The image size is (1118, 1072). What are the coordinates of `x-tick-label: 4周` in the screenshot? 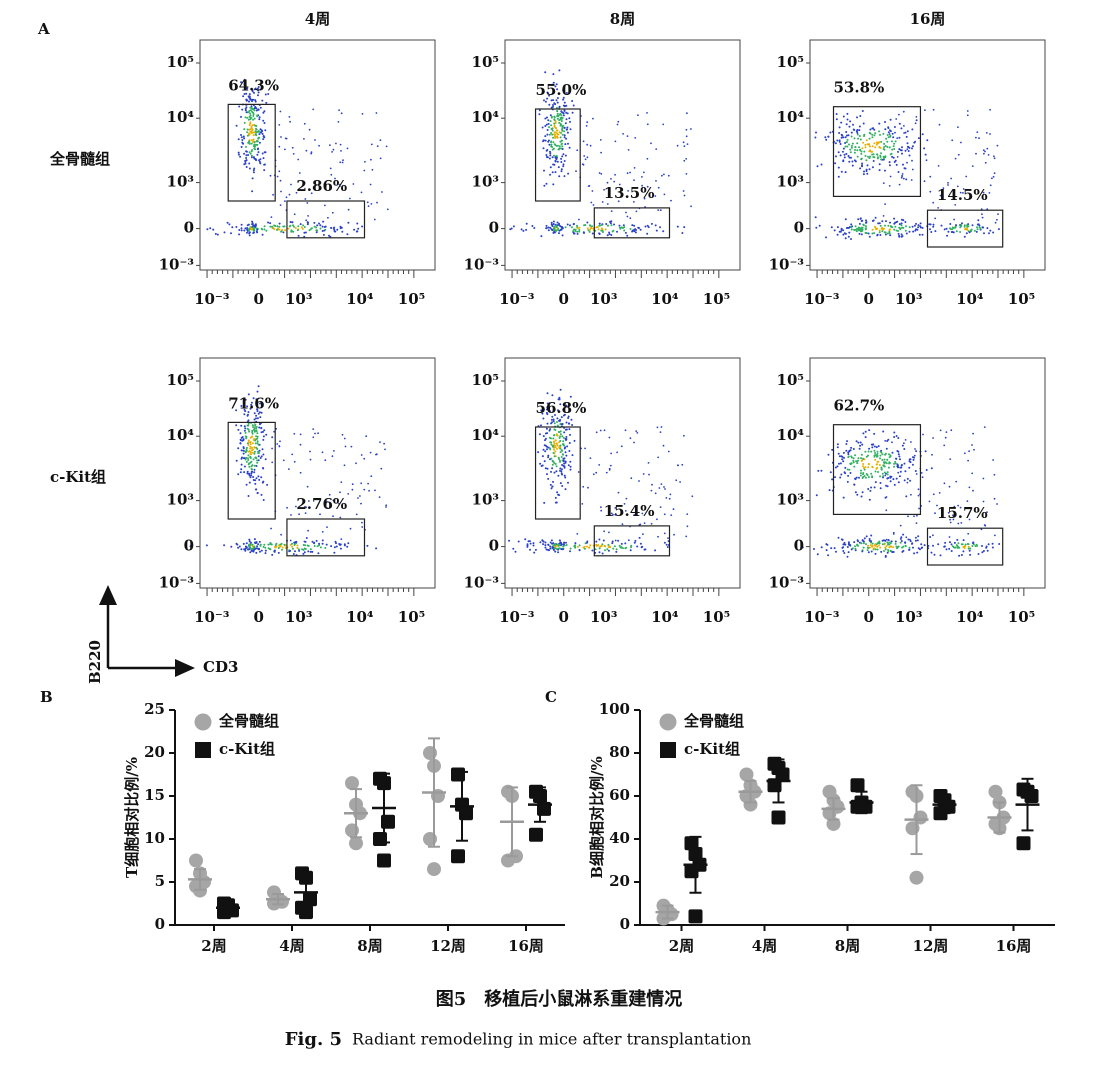 It's located at (764, 946).